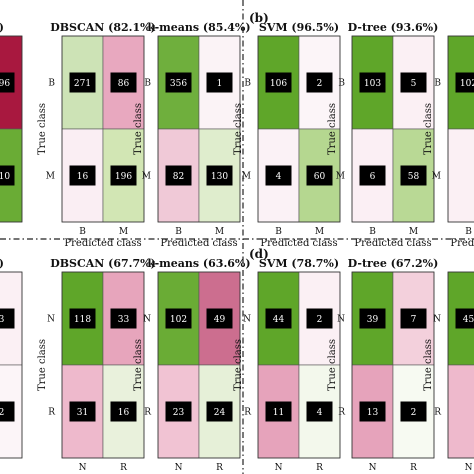  What do you see at coordinates (198, 263) in the screenshot?
I see `matrix-title: k-means (63.6%)` at bounding box center [198, 263].